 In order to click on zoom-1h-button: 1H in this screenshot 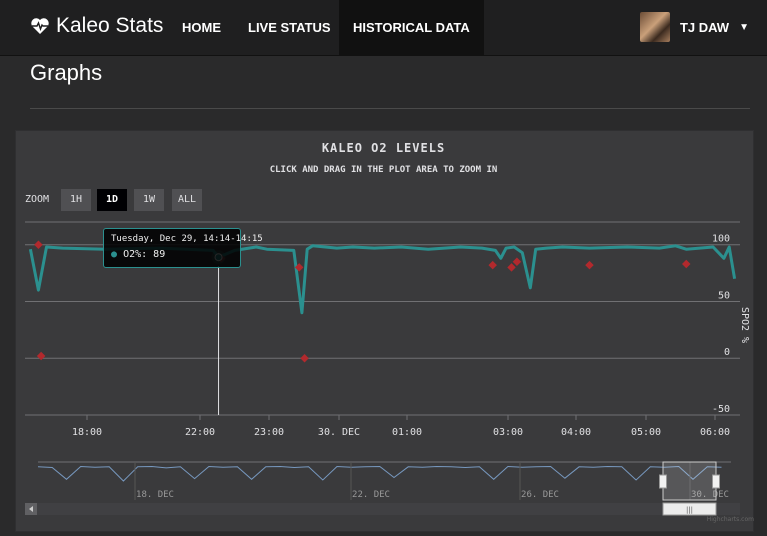, I will do `click(76, 200)`.